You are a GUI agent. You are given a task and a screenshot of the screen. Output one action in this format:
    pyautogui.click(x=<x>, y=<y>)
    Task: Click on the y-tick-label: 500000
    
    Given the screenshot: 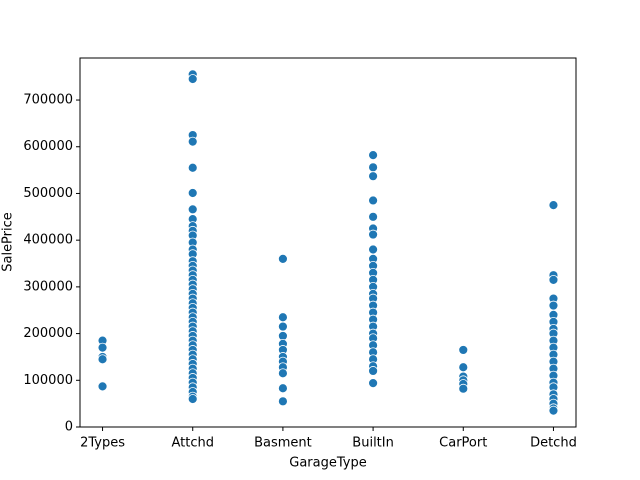 What is the action you would take?
    pyautogui.click(x=48, y=193)
    